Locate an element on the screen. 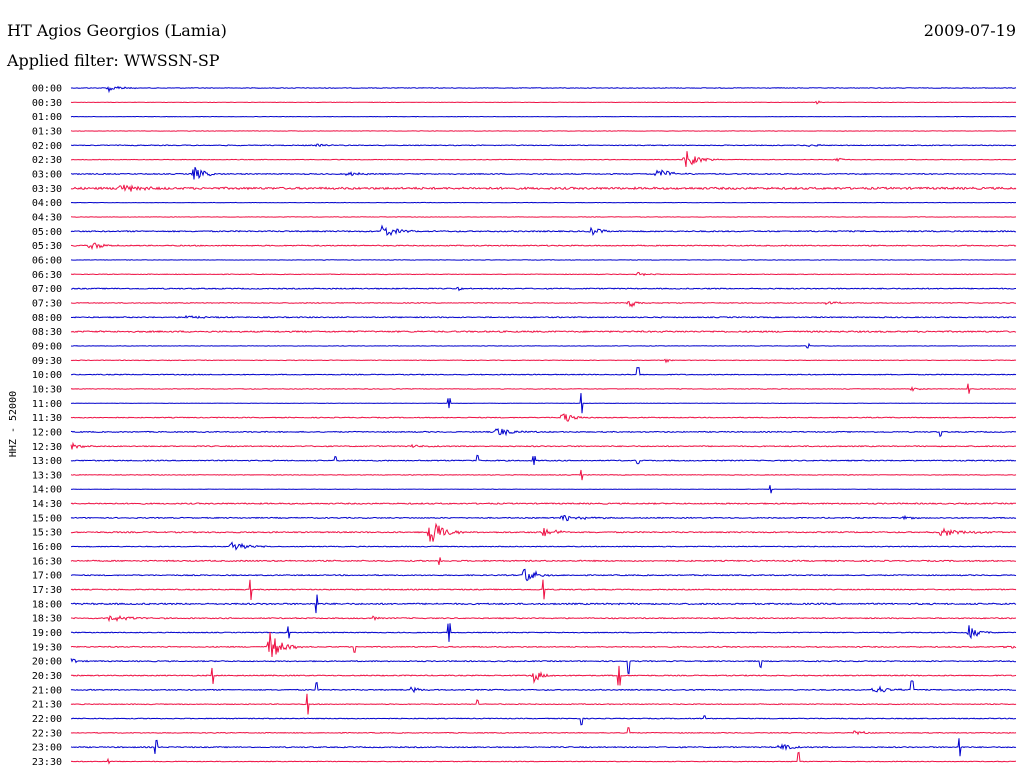  row-label: 03:00 is located at coordinates (47, 175).